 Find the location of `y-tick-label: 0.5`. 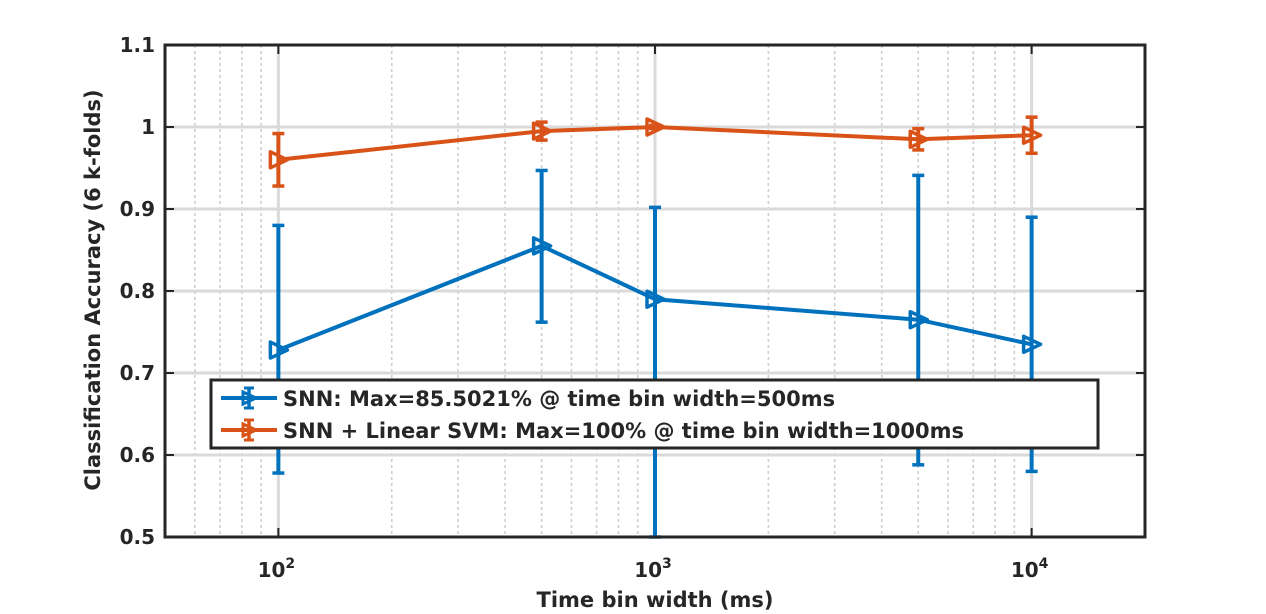

y-tick-label: 0.5 is located at coordinates (137, 537).